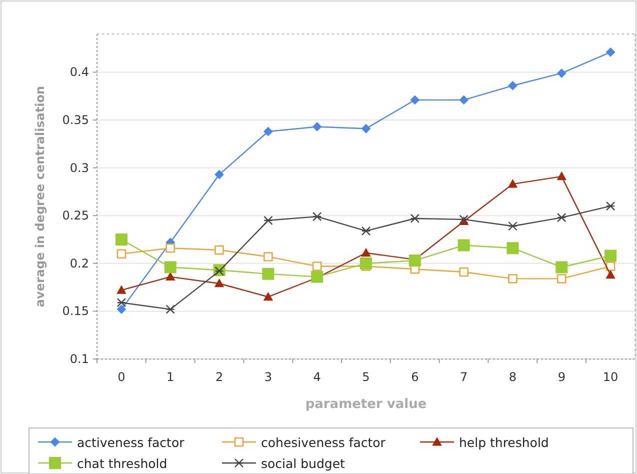 Image resolution: width=637 pixels, height=474 pixels. What do you see at coordinates (317, 377) in the screenshot?
I see `x-tick-label: 4` at bounding box center [317, 377].